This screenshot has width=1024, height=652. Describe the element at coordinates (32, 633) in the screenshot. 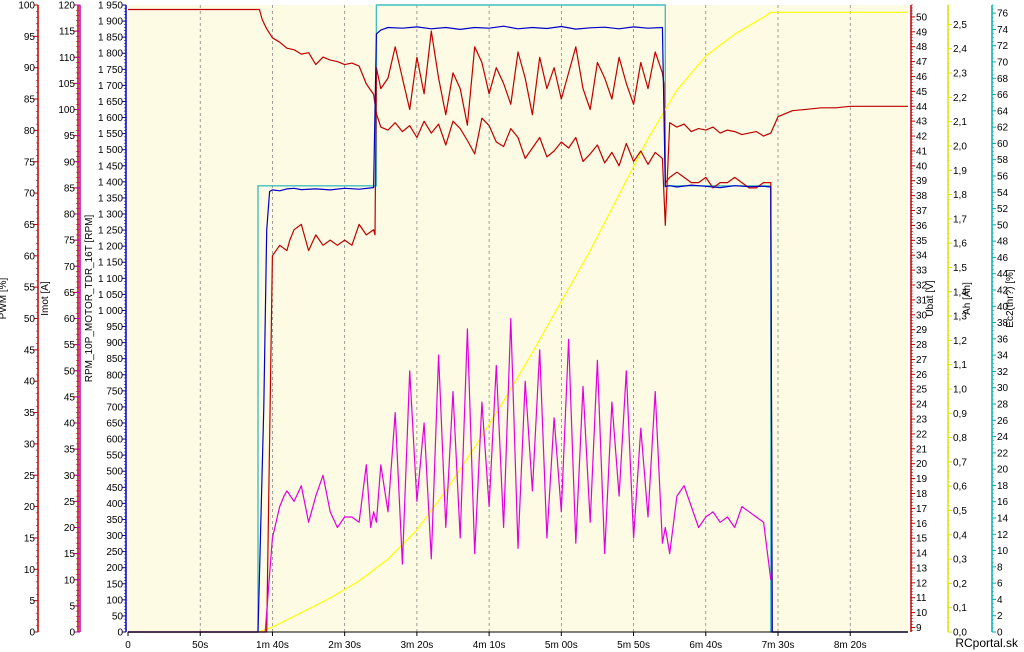

I see `pwm-tick-label: 0` at that location.